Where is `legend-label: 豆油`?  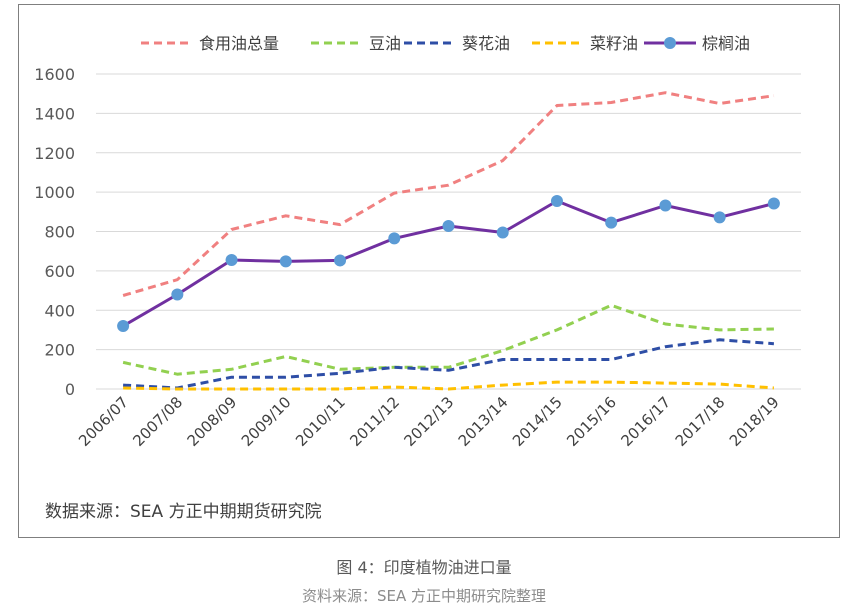 legend-label: 豆油 is located at coordinates (385, 43).